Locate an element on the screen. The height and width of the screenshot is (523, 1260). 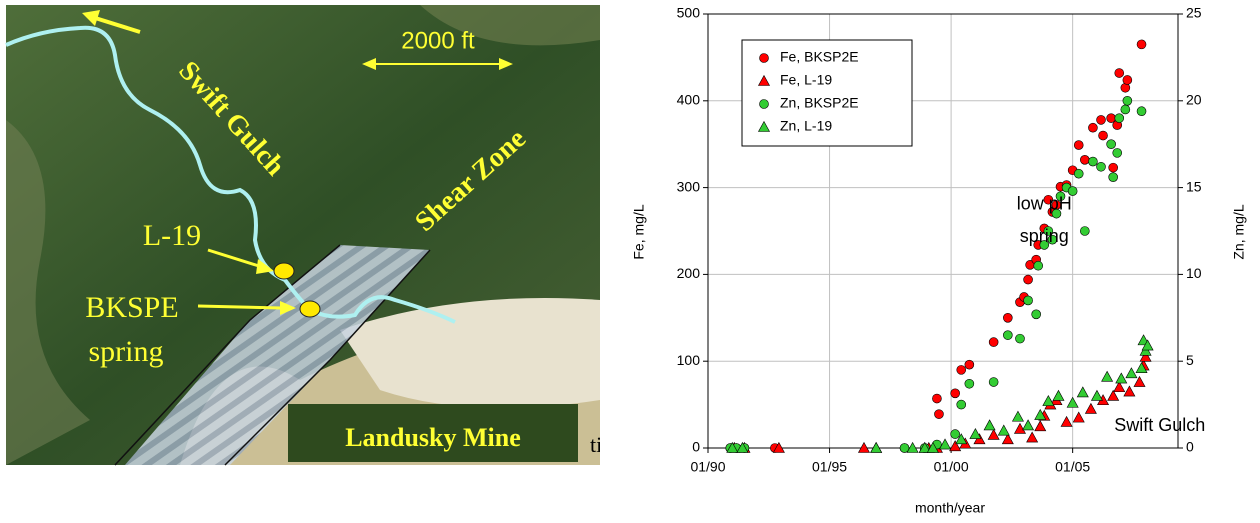
mine-area is located at coordinates (470, 353).